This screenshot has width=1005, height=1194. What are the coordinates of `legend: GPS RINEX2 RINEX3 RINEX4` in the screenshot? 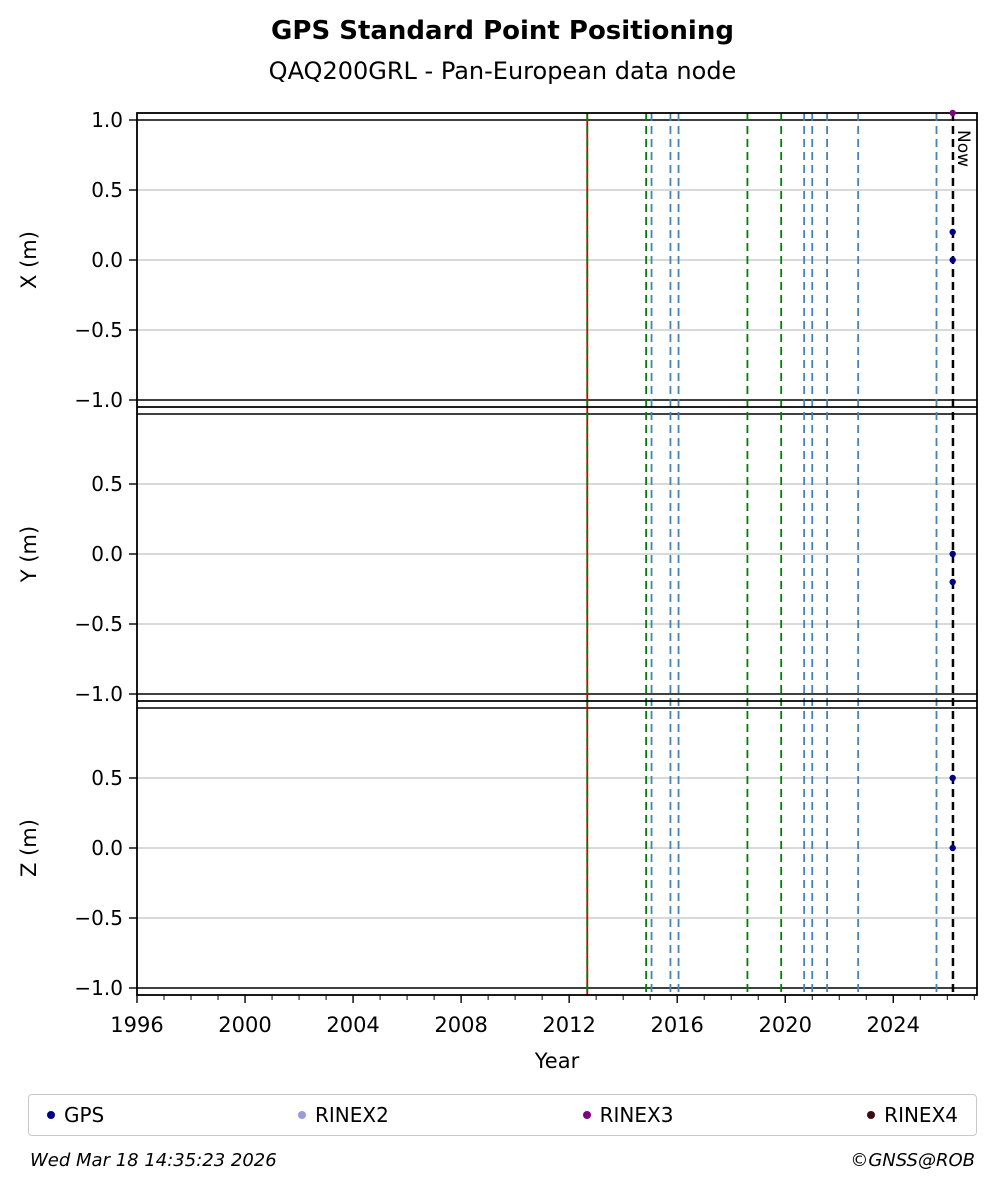 It's located at (502, 1115).